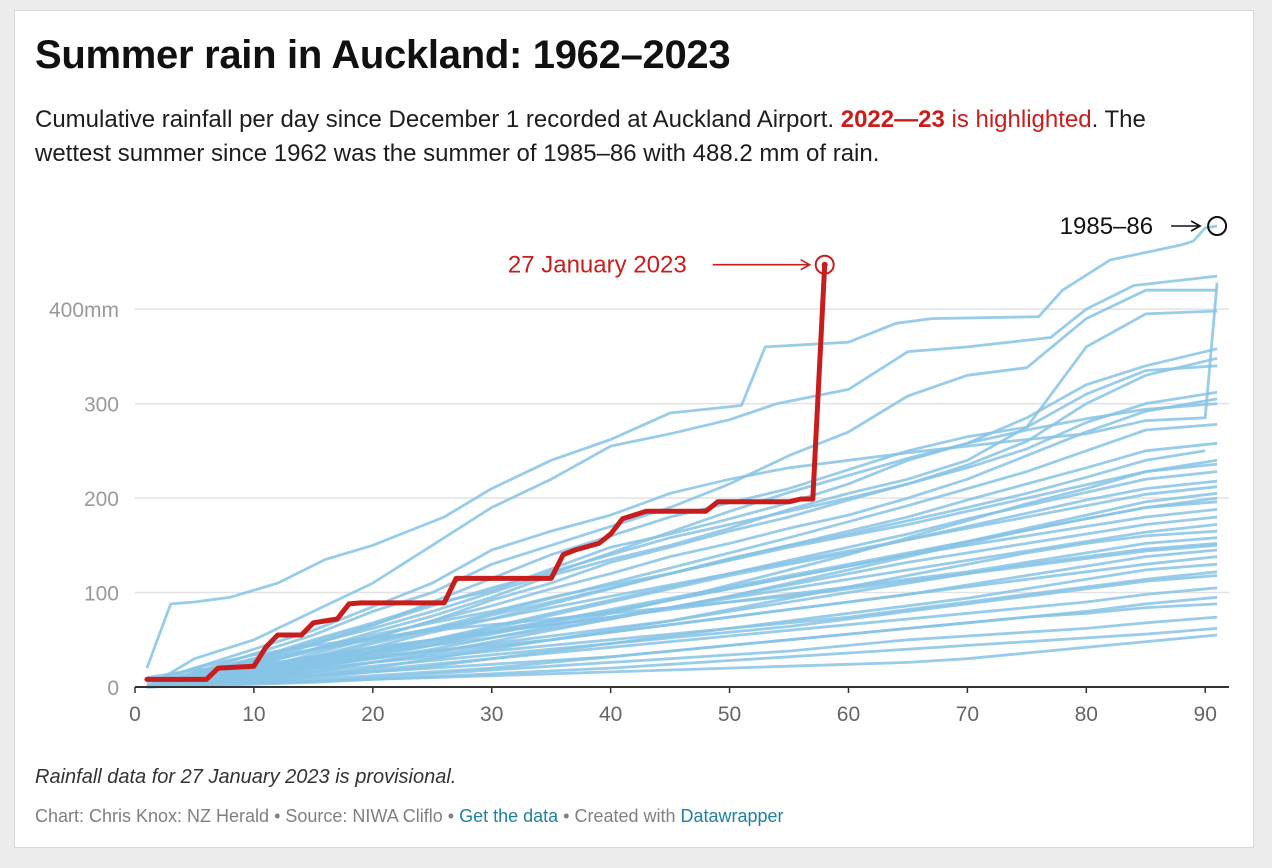 This screenshot has height=868, width=1272. I want to click on annotations: 27 January 2023 1985–86, so click(868, 247).